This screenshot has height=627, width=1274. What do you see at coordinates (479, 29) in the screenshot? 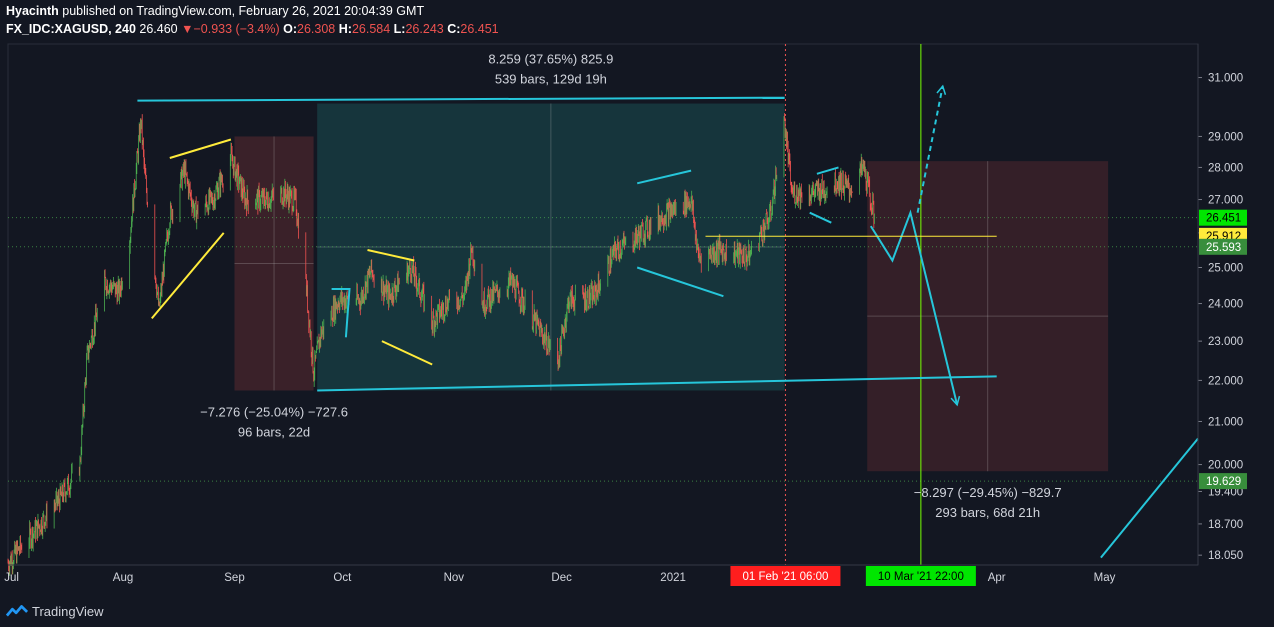
I see `close-value: 26.451` at bounding box center [479, 29].